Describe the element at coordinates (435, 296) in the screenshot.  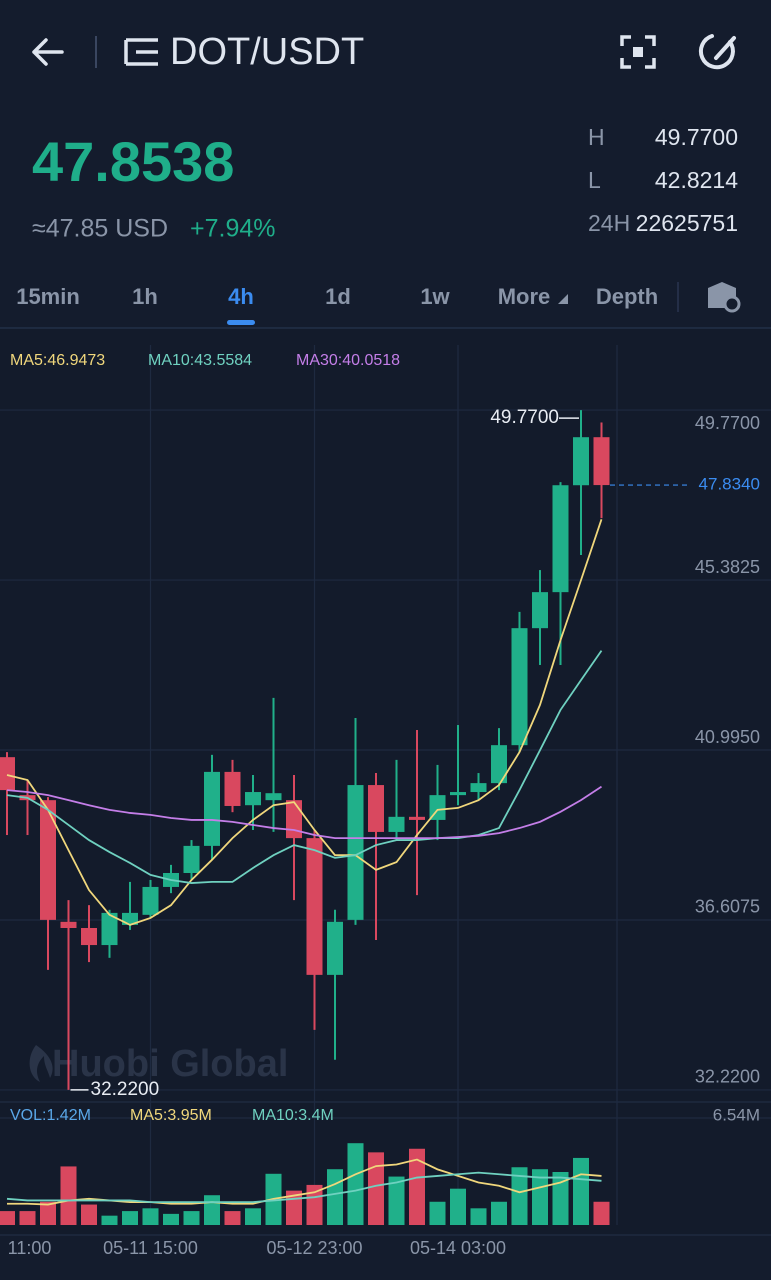
I see `tab: 1w` at that location.